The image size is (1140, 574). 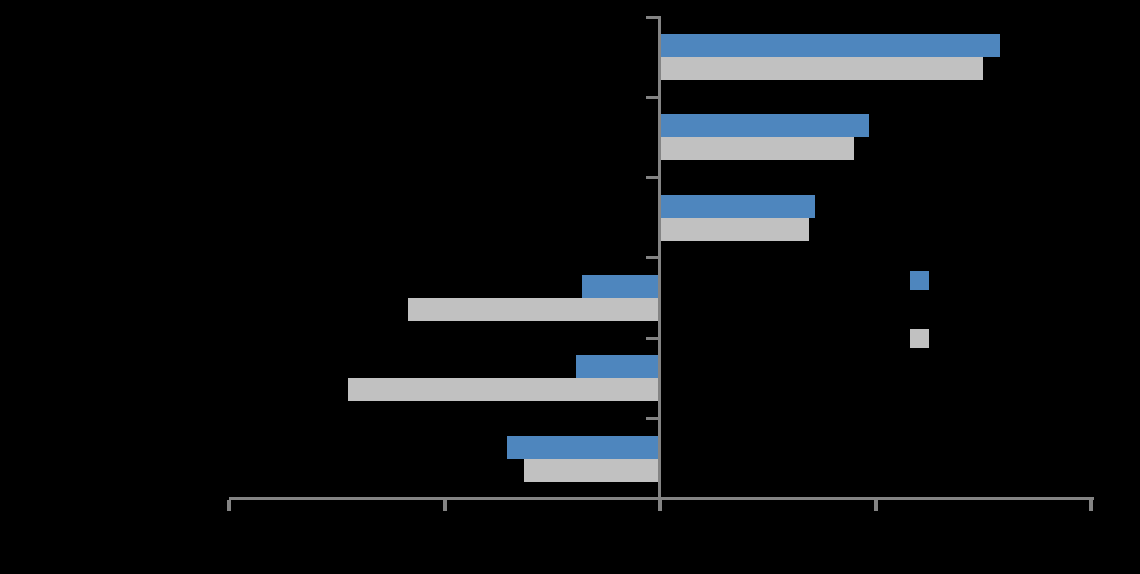 What do you see at coordinates (919, 280) in the screenshot?
I see `legend-swatch-blue` at bounding box center [919, 280].